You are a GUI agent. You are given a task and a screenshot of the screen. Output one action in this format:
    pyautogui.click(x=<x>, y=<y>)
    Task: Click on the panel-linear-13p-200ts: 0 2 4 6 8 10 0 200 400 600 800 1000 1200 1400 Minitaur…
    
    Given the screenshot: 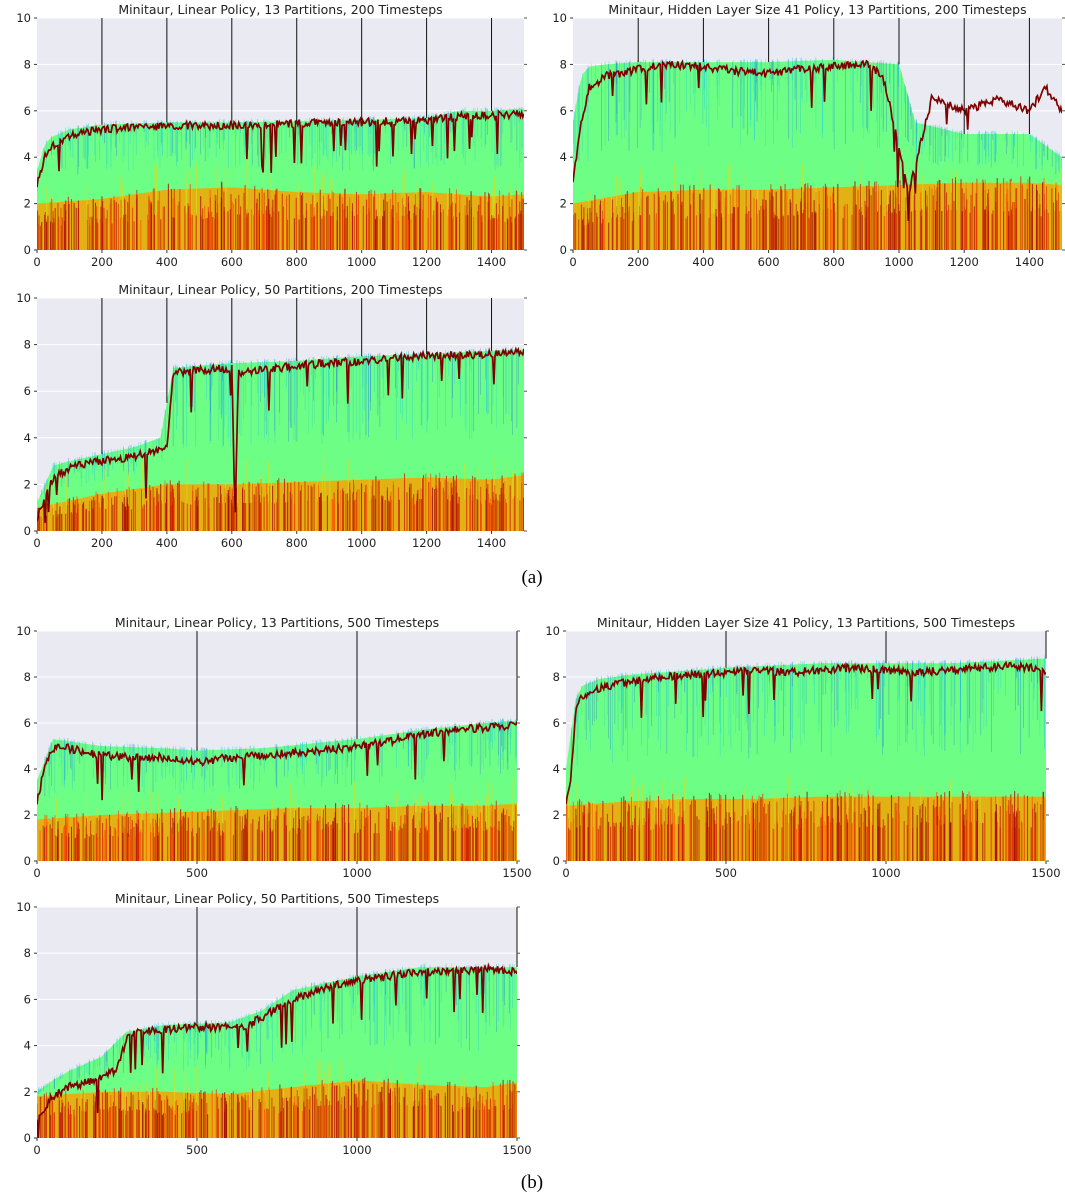 What is the action you would take?
    pyautogui.click(x=271, y=135)
    